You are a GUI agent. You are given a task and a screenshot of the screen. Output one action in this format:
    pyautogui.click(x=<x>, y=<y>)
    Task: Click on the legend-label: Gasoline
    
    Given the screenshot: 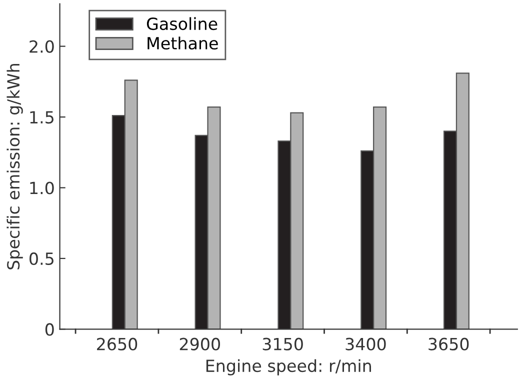 What is the action you would take?
    pyautogui.click(x=182, y=23)
    